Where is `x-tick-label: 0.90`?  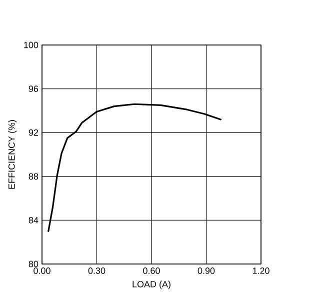
x-tick-label: 0.90 is located at coordinates (206, 271).